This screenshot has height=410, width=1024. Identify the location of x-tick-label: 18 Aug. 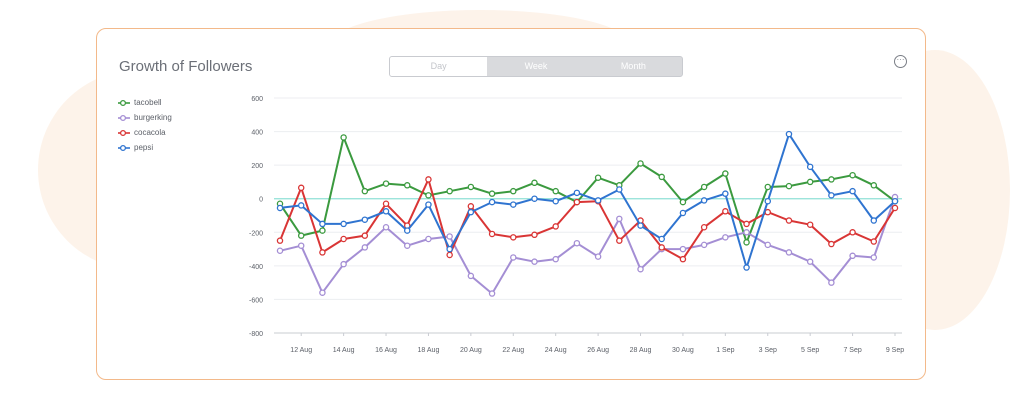
(429, 350).